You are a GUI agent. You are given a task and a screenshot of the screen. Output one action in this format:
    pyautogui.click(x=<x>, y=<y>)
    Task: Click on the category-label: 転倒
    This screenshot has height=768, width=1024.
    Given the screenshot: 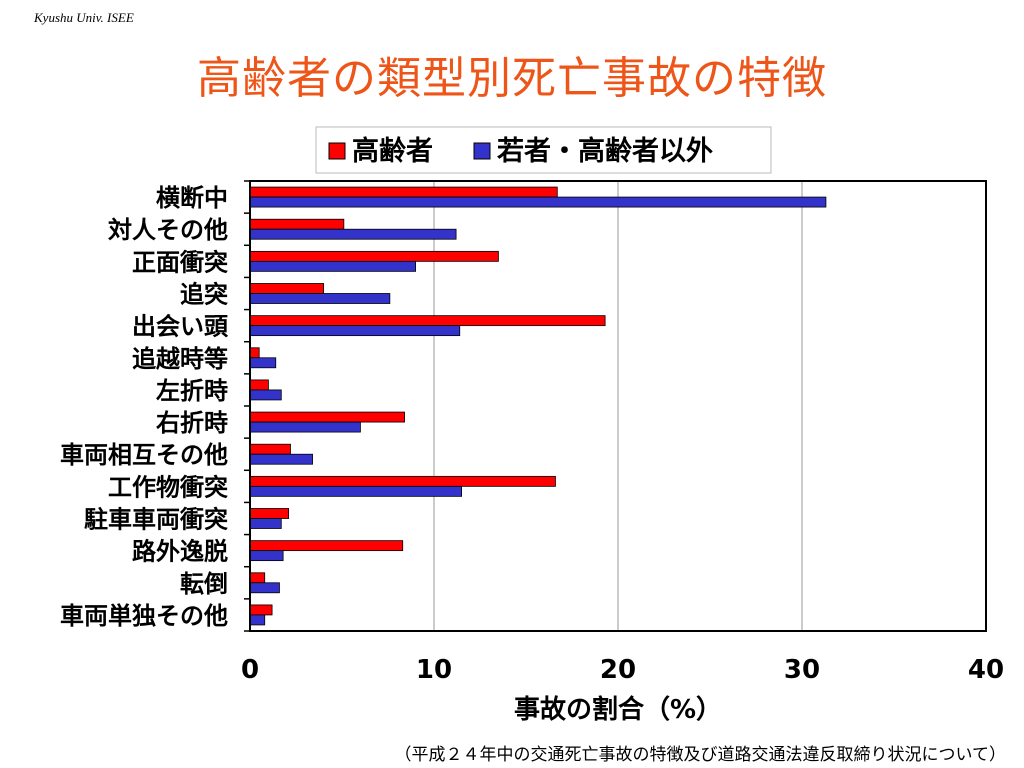 What is the action you would take?
    pyautogui.click(x=204, y=584)
    